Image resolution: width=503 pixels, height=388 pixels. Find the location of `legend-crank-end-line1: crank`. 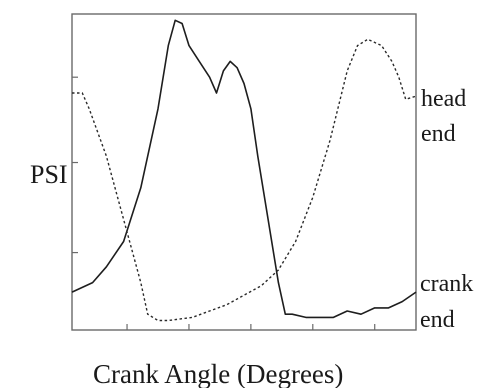

legend-crank-end-line1: crank is located at coordinates (446, 284).